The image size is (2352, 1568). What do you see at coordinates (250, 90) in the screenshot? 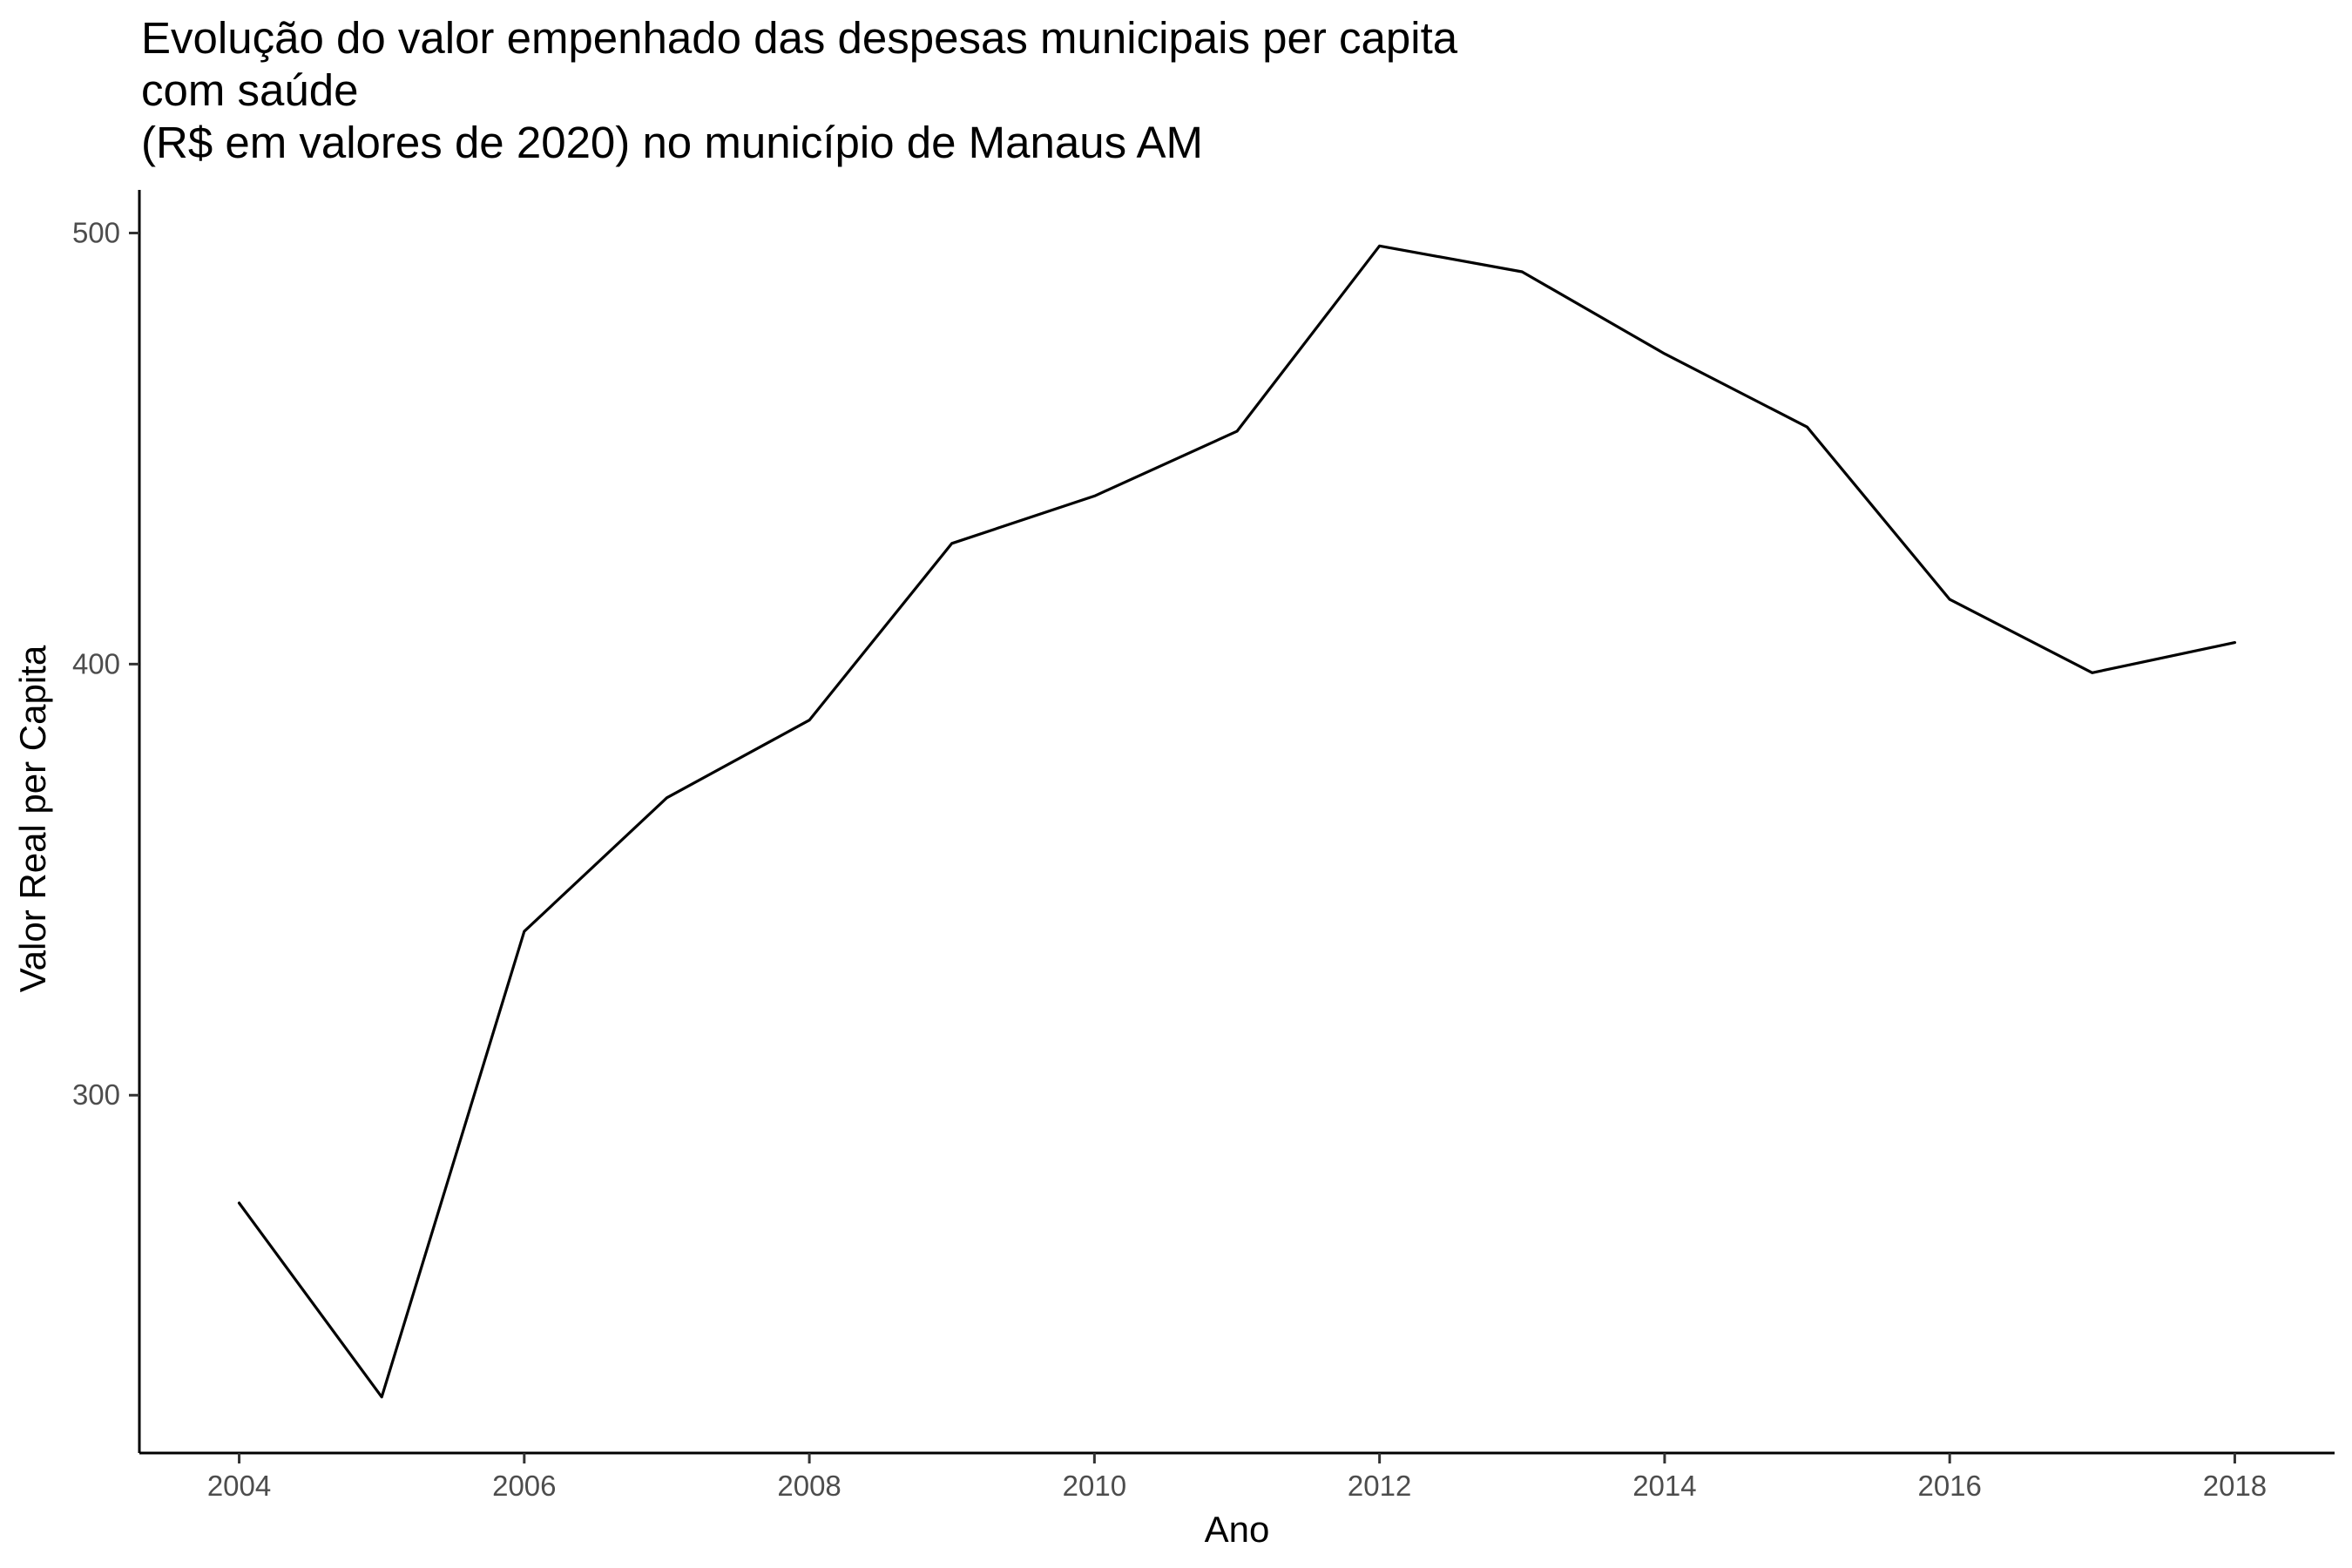
I see `chart-title-line-2: com saúde` at bounding box center [250, 90].